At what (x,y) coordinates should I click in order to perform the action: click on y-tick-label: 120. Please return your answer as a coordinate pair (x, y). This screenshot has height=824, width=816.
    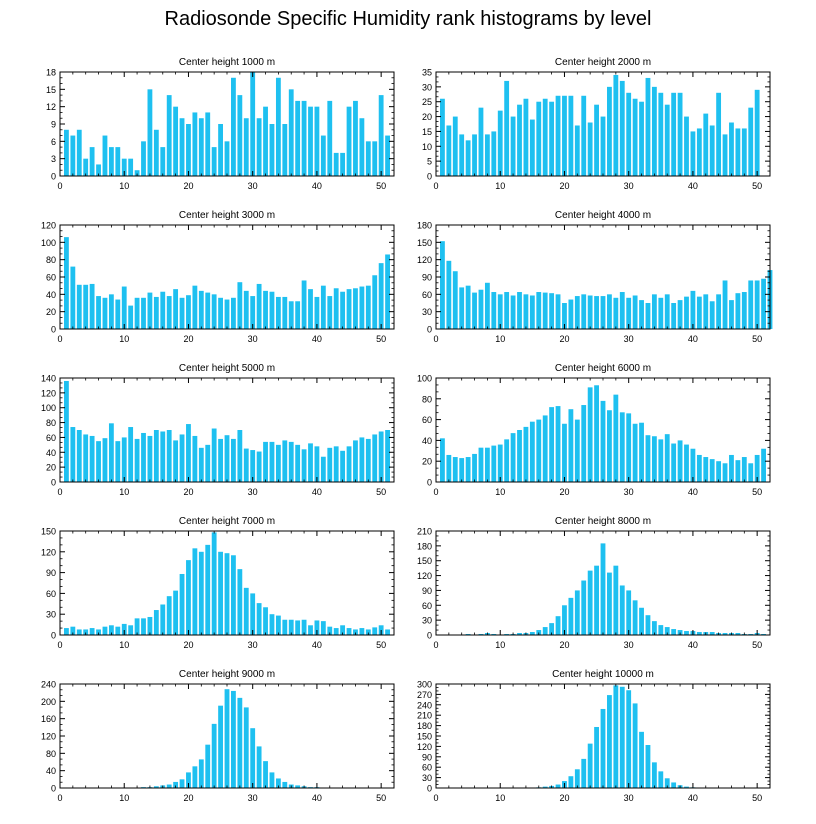
    Looking at the image, I should click on (48, 737).